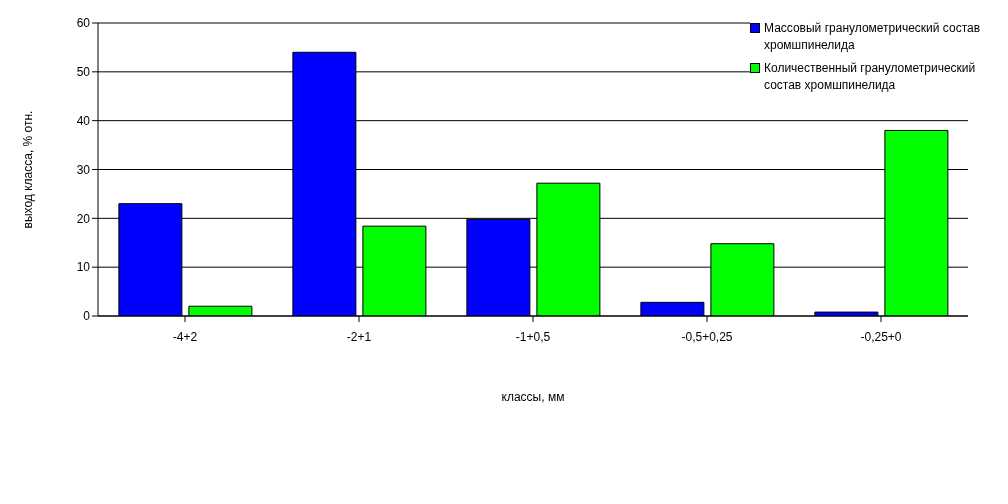  I want to click on x-tick-label: -2+1, so click(359, 336).